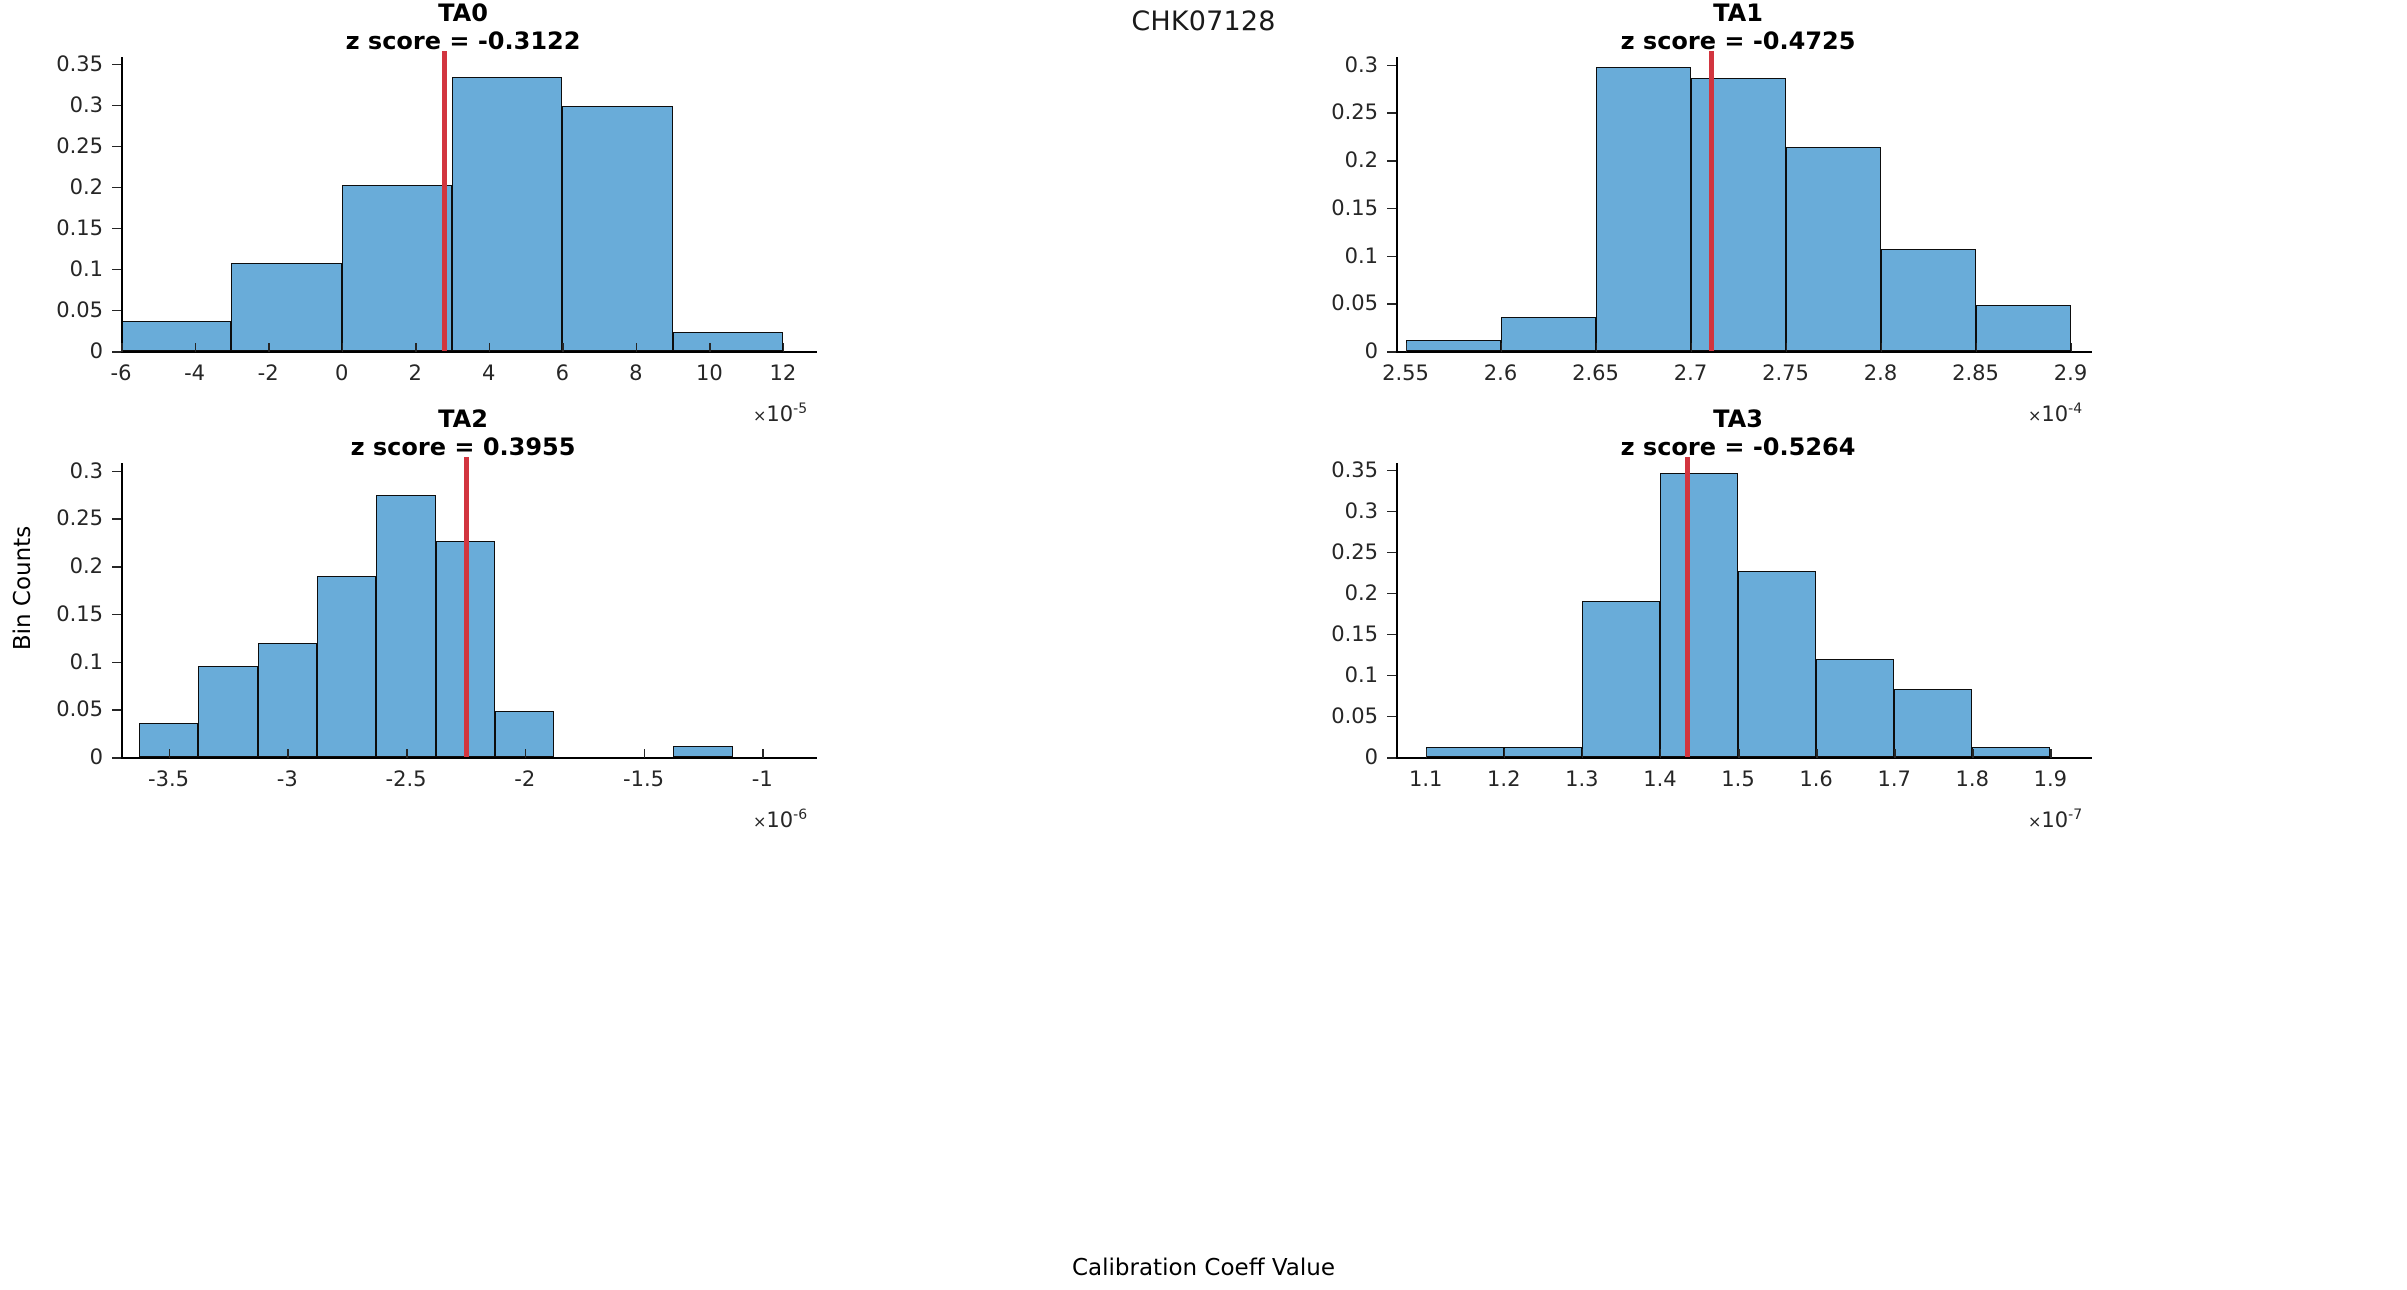 This screenshot has width=2407, height=1290. Describe the element at coordinates (1425, 779) in the screenshot. I see `x-axis-tick-label: 1.1` at that location.